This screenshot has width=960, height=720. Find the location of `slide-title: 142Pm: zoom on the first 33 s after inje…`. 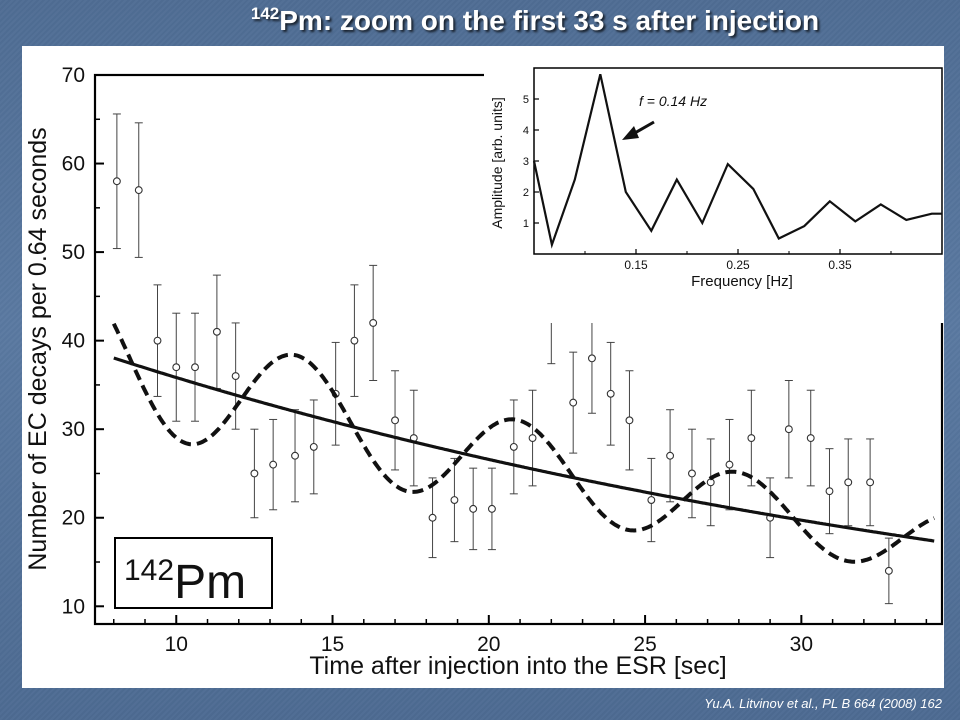

slide-title: 142Pm: zoom on the first 33 s after inje… is located at coordinates (480, 20).